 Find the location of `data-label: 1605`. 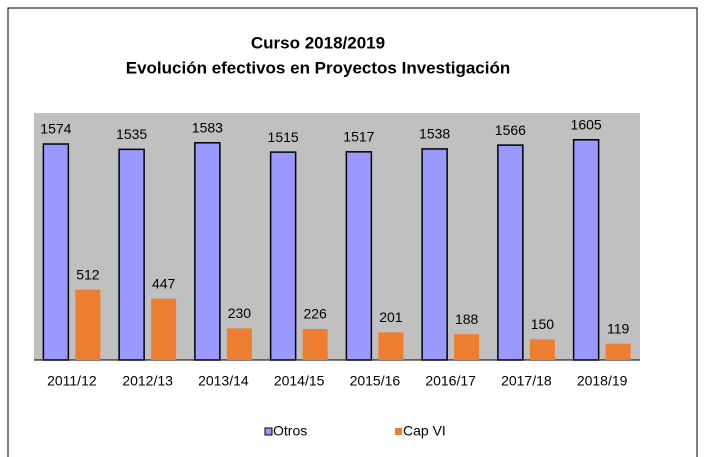

data-label: 1605 is located at coordinates (586, 124).